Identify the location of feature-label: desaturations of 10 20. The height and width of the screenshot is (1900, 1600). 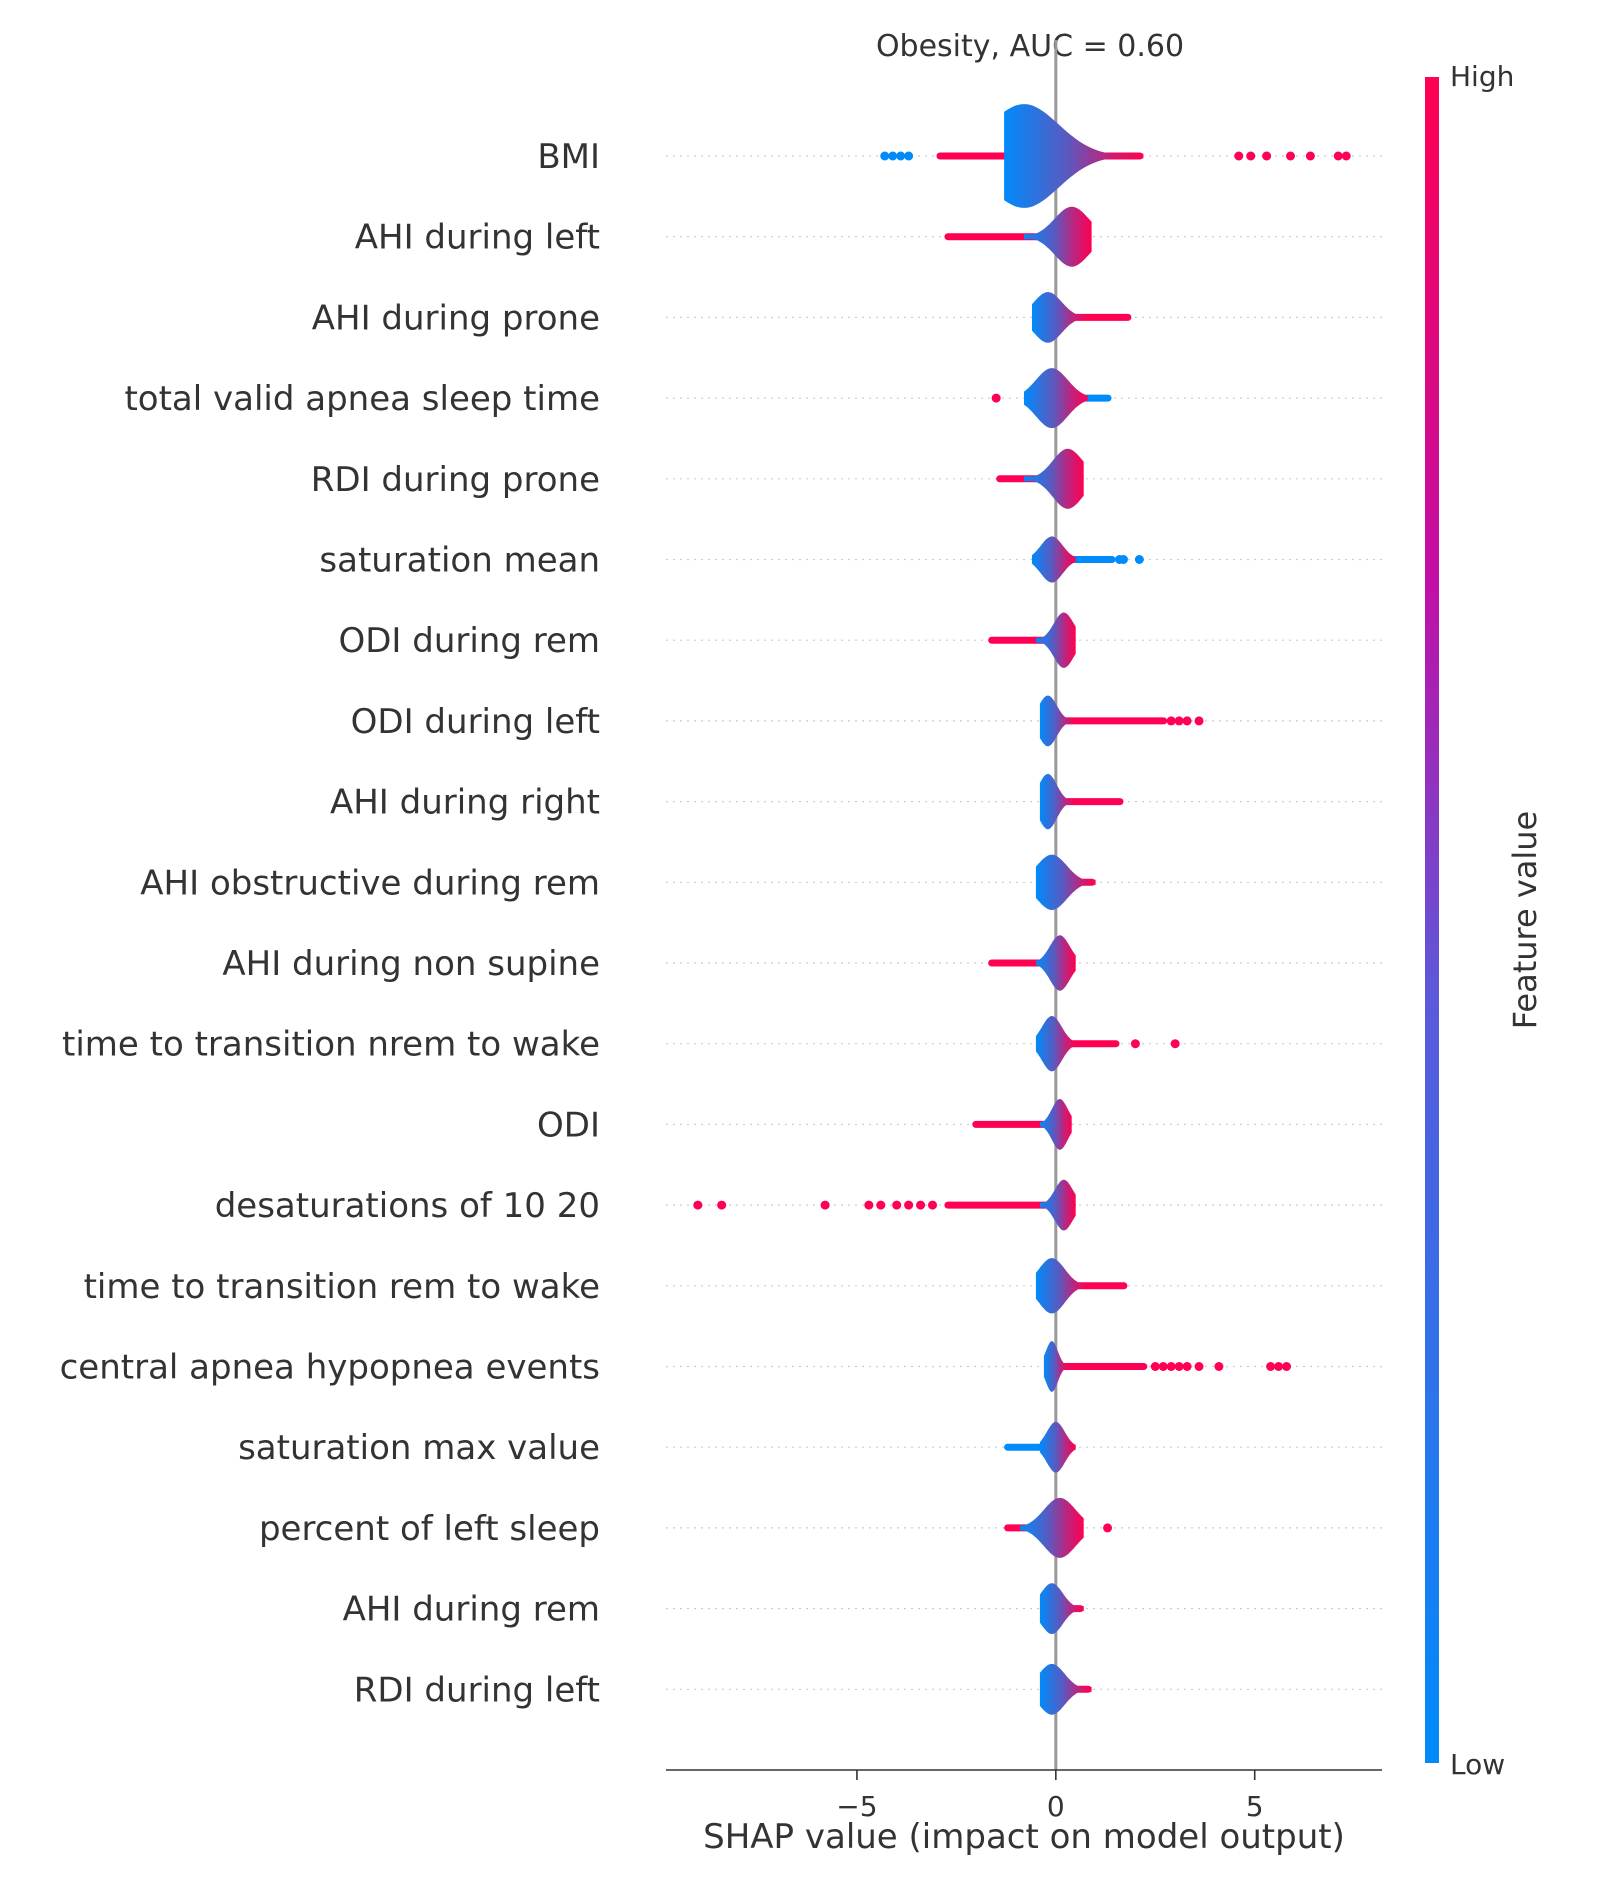
(407, 1206).